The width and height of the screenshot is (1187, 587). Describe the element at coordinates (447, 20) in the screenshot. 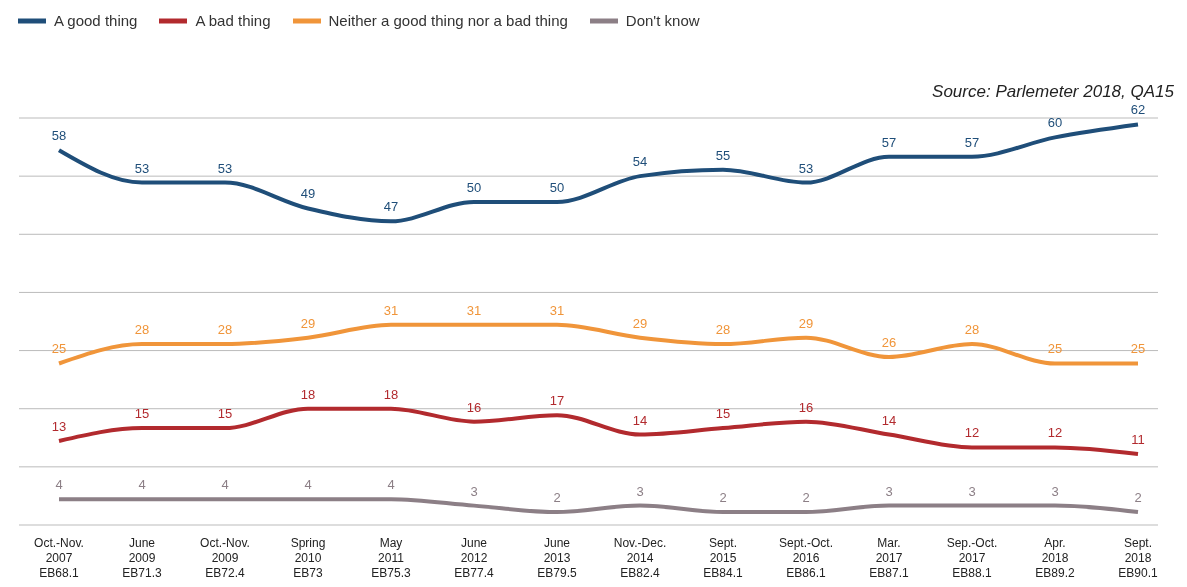

I see `legend-label: Neither a good thing nor a bad thing` at that location.